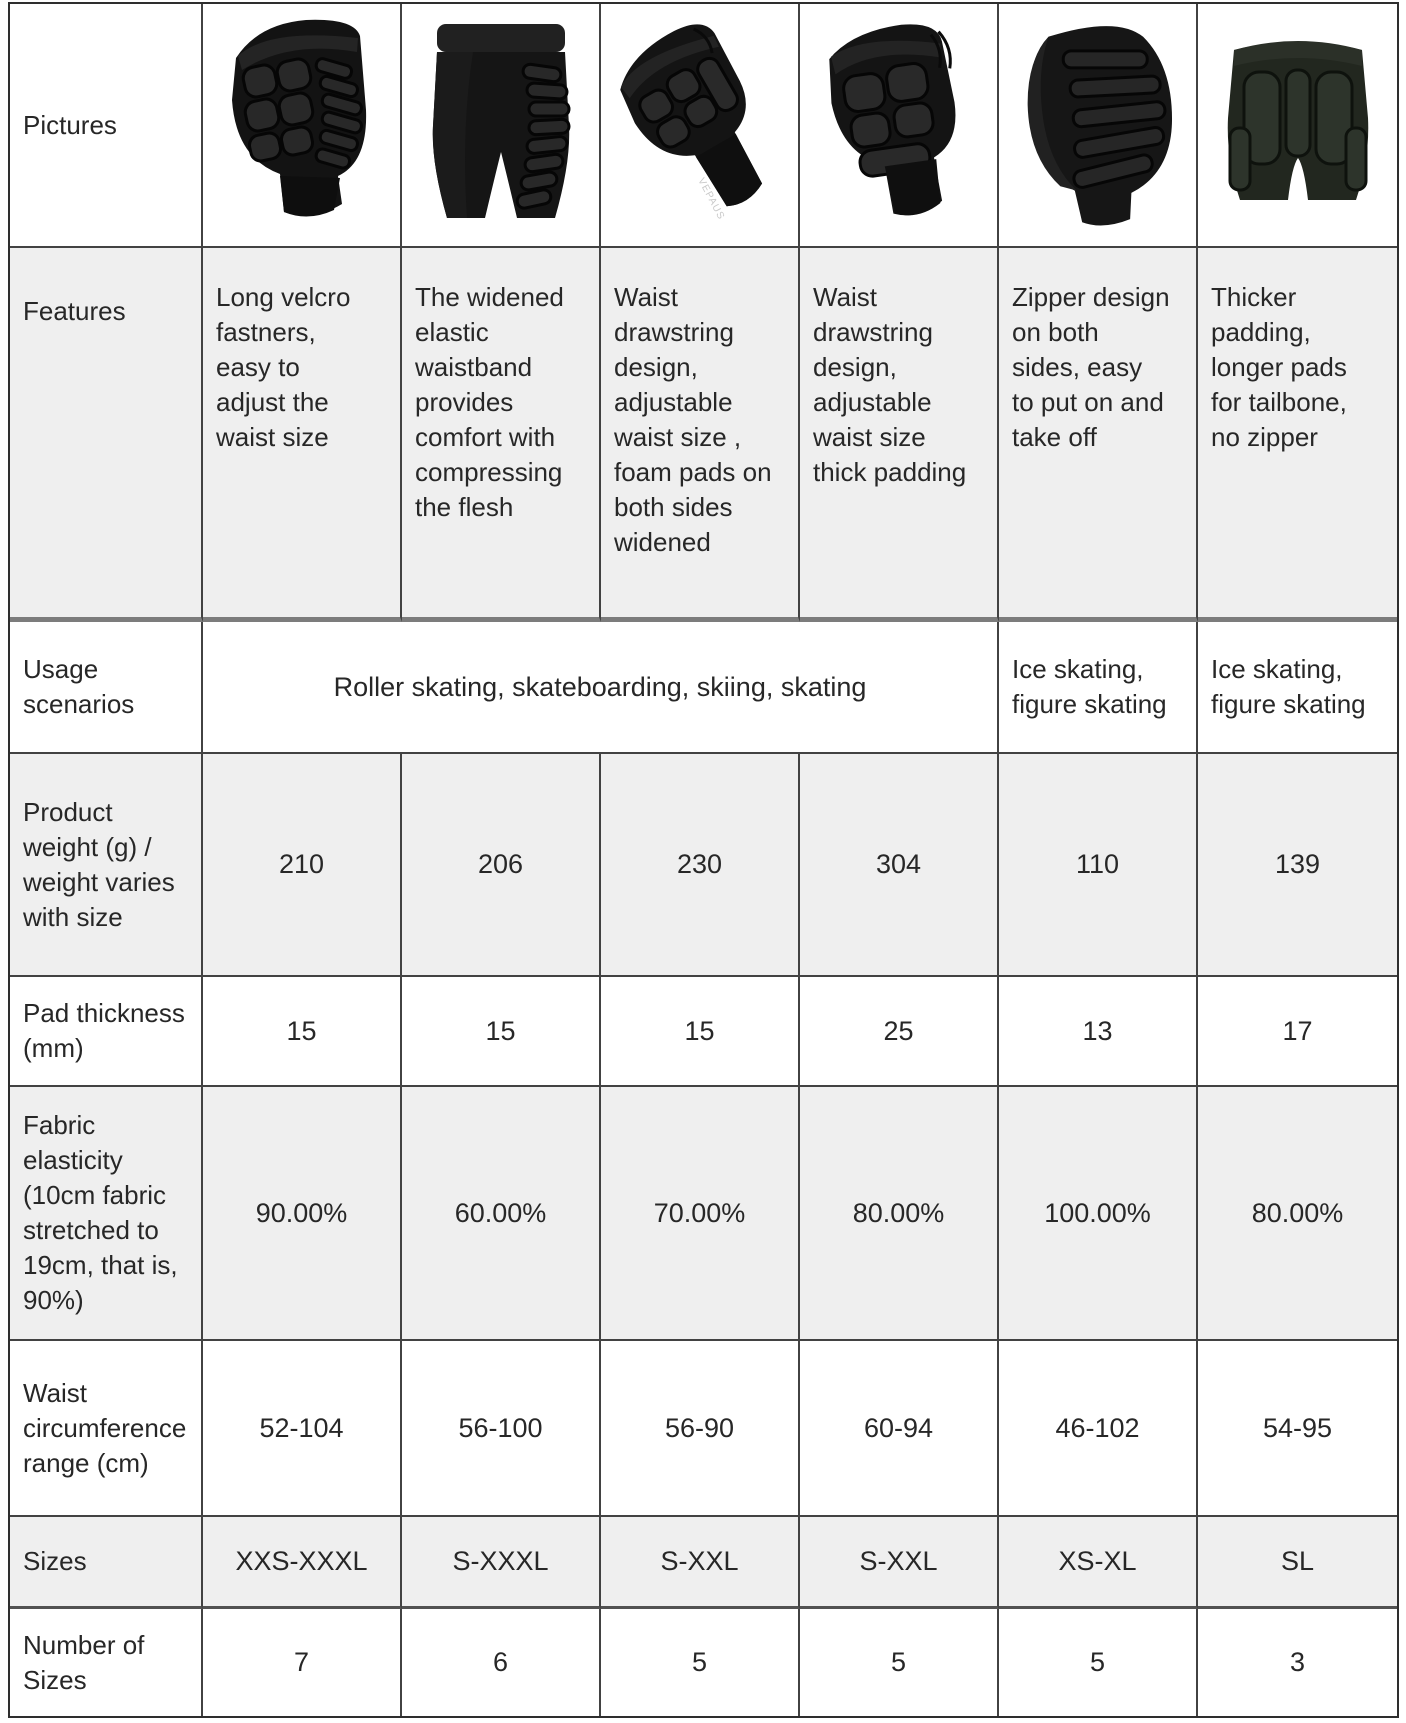 This screenshot has height=1723, width=1406. Describe the element at coordinates (106, 688) in the screenshot. I see `row-label-usage-scenarios: Usage scenarios` at that location.